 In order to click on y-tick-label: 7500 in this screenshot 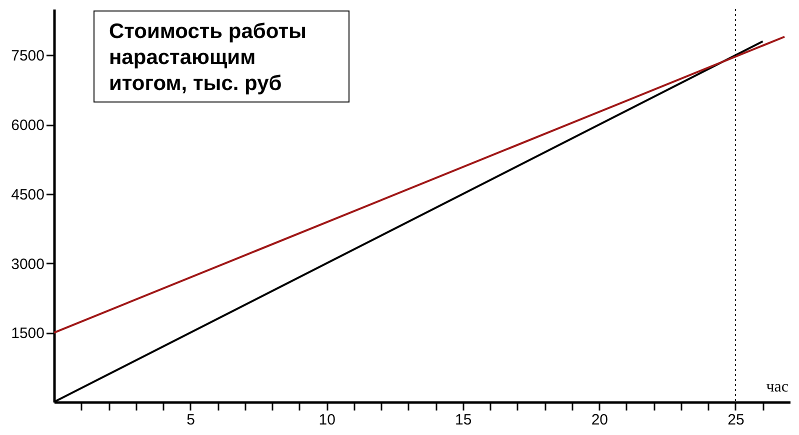, I will do `click(27, 56)`.